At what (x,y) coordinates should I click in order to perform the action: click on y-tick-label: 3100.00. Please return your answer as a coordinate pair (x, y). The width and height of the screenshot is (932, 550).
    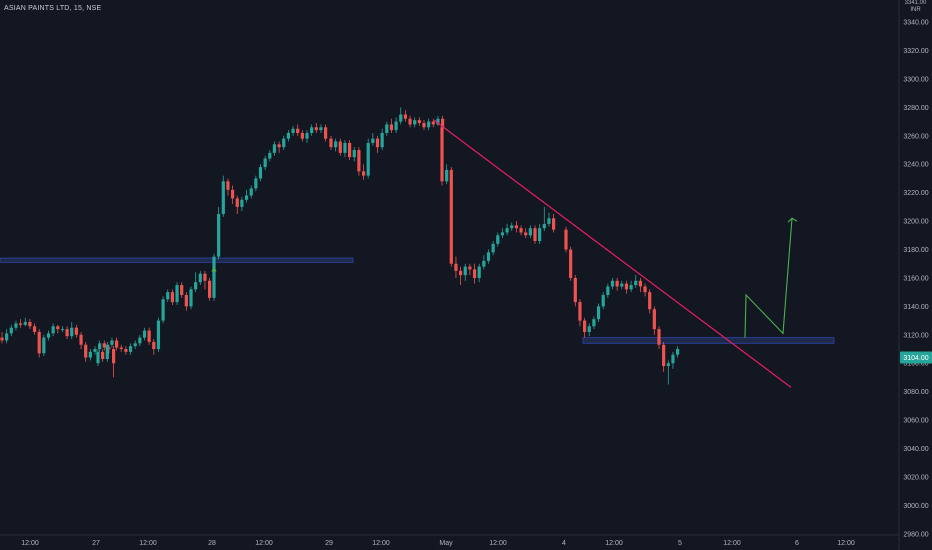
    Looking at the image, I should click on (915, 364).